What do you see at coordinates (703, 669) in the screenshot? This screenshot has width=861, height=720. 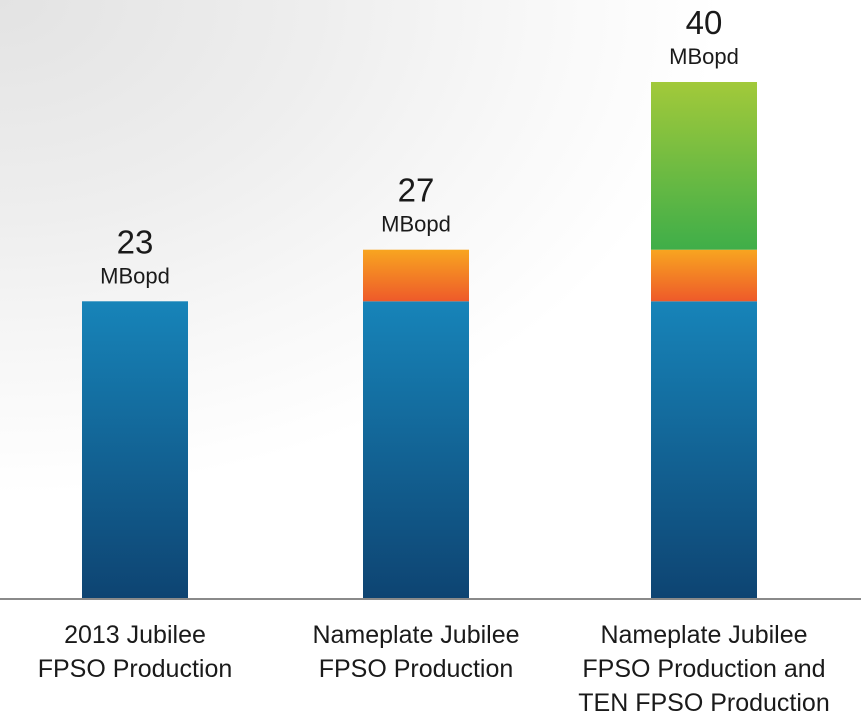 I see `category-label-line: FPSO Production and` at bounding box center [703, 669].